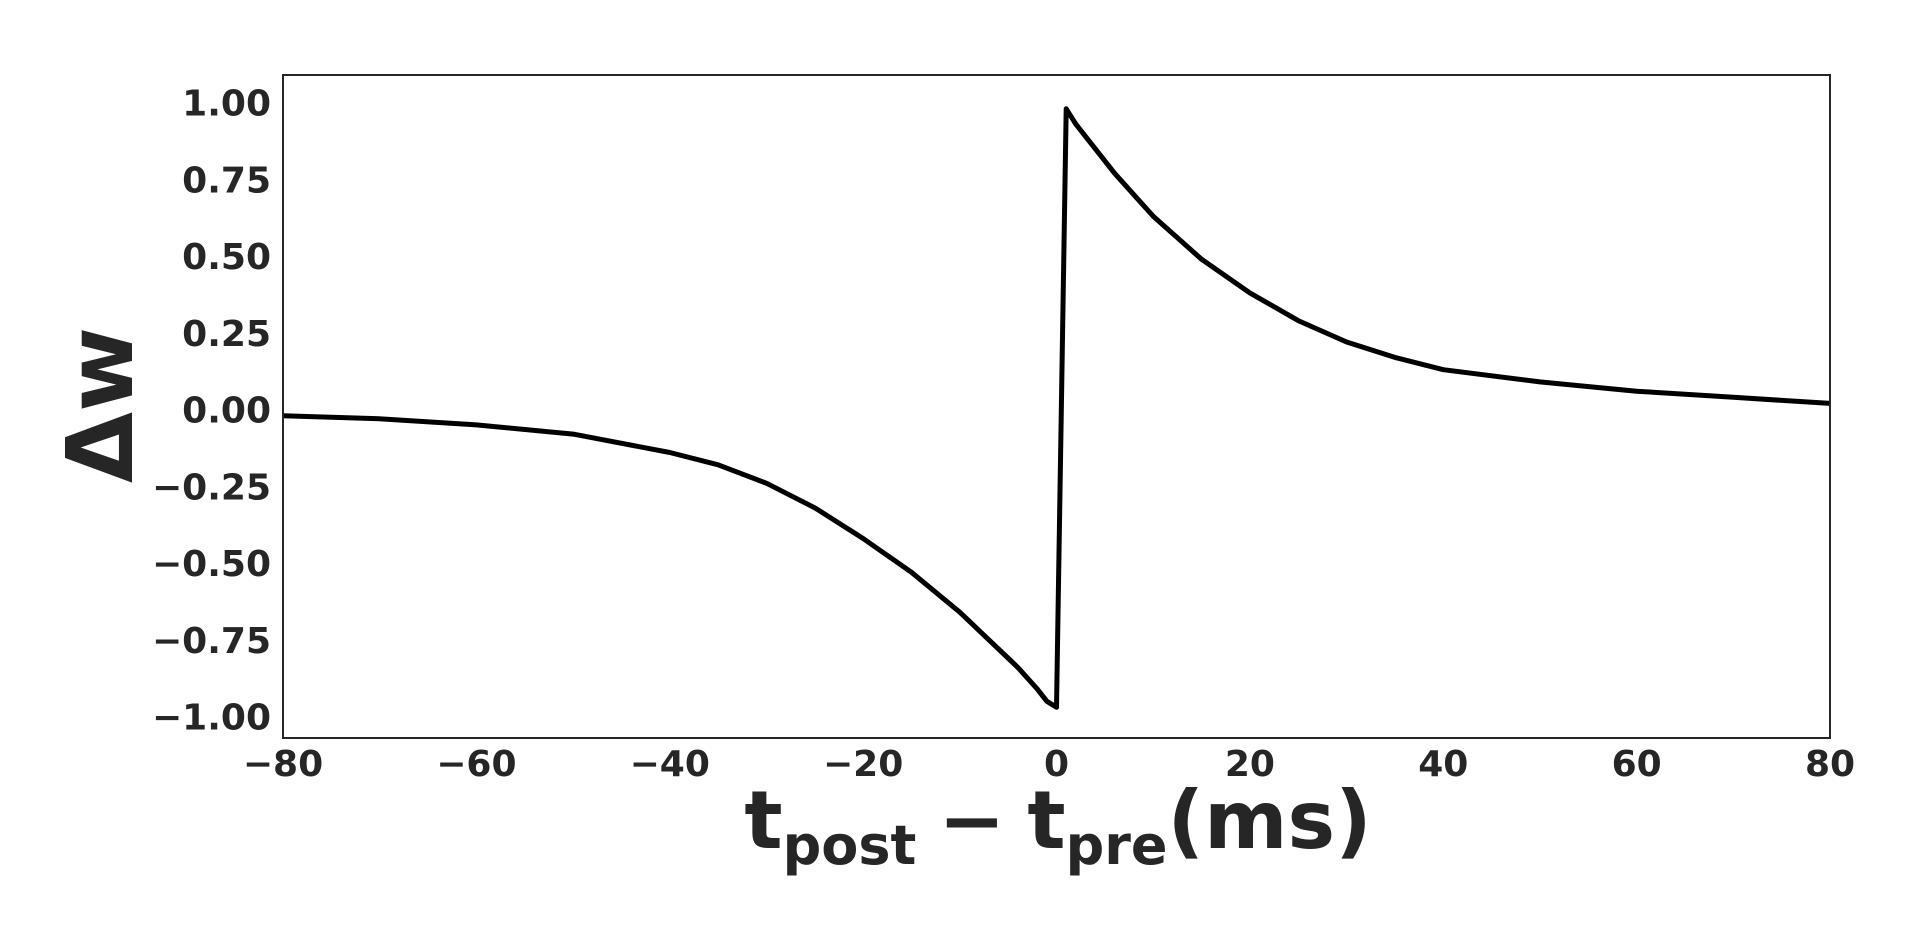  I want to click on x-axis-label-minus: −, so click(971, 820).